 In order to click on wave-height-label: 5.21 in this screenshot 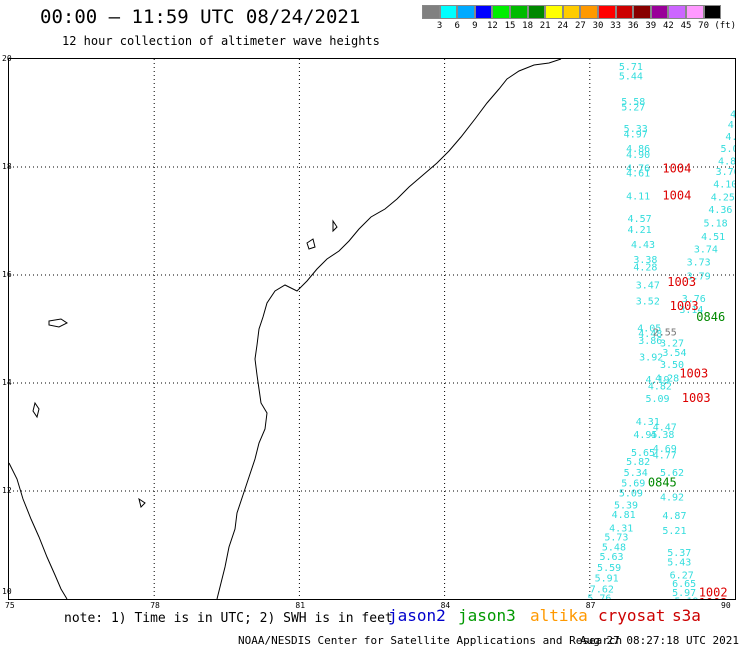, I will do `click(674, 531)`.